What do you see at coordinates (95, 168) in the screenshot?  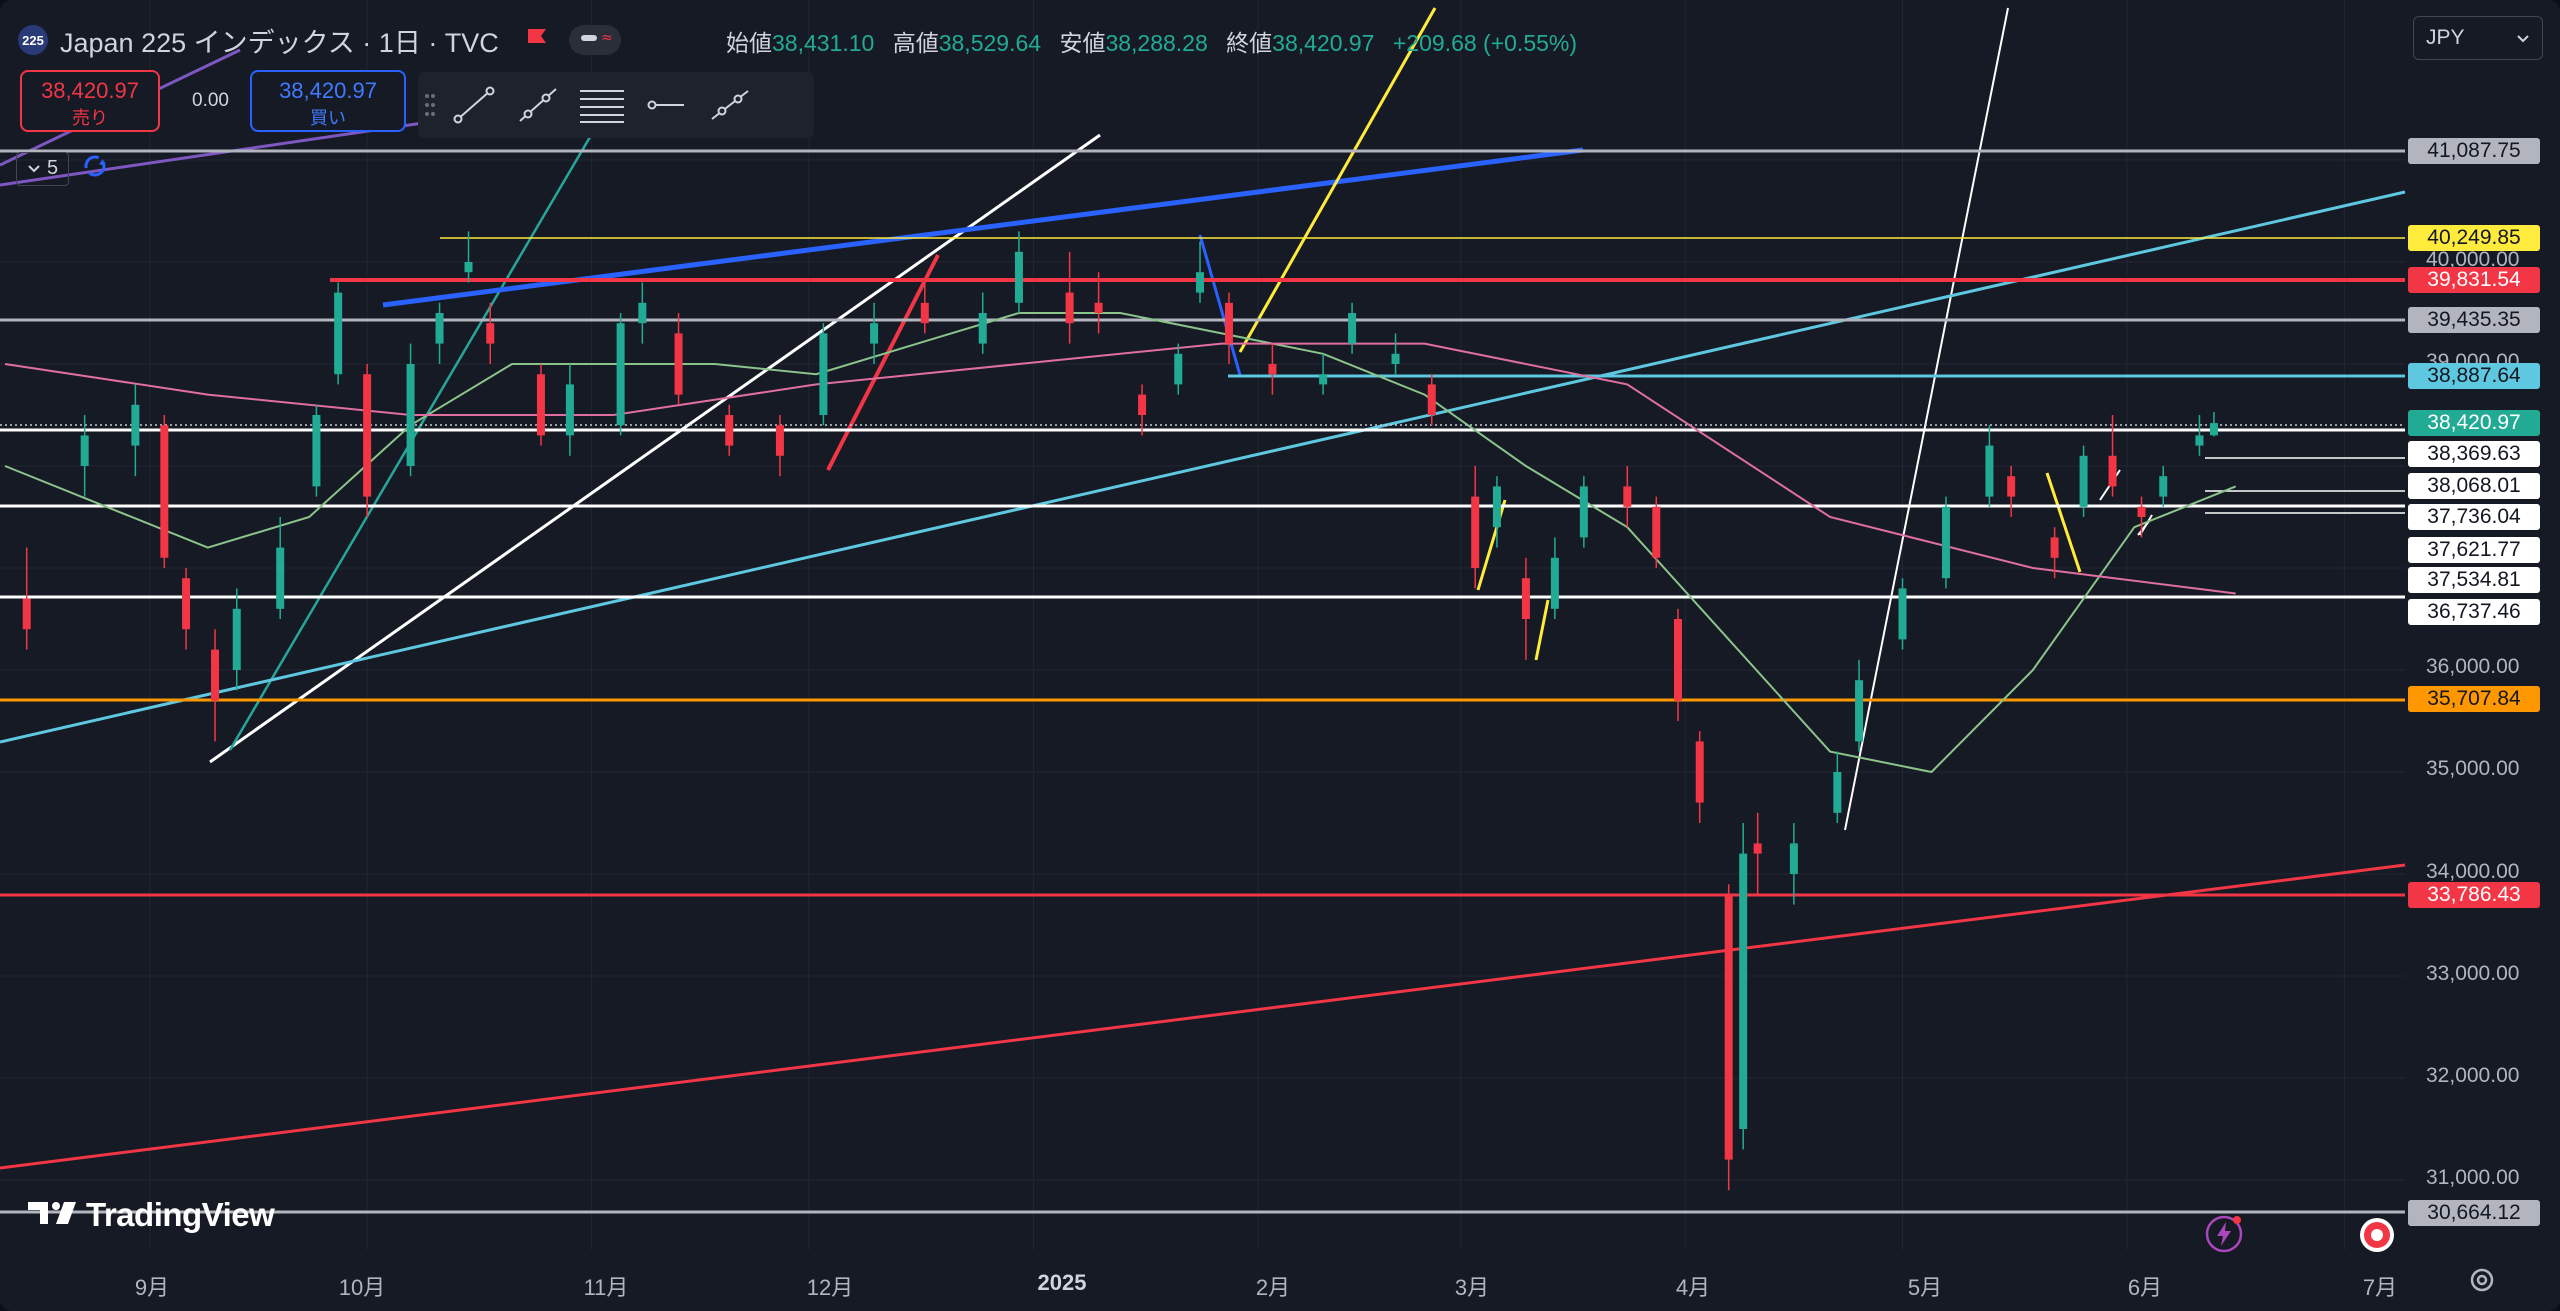 I see `sync-icon` at bounding box center [95, 168].